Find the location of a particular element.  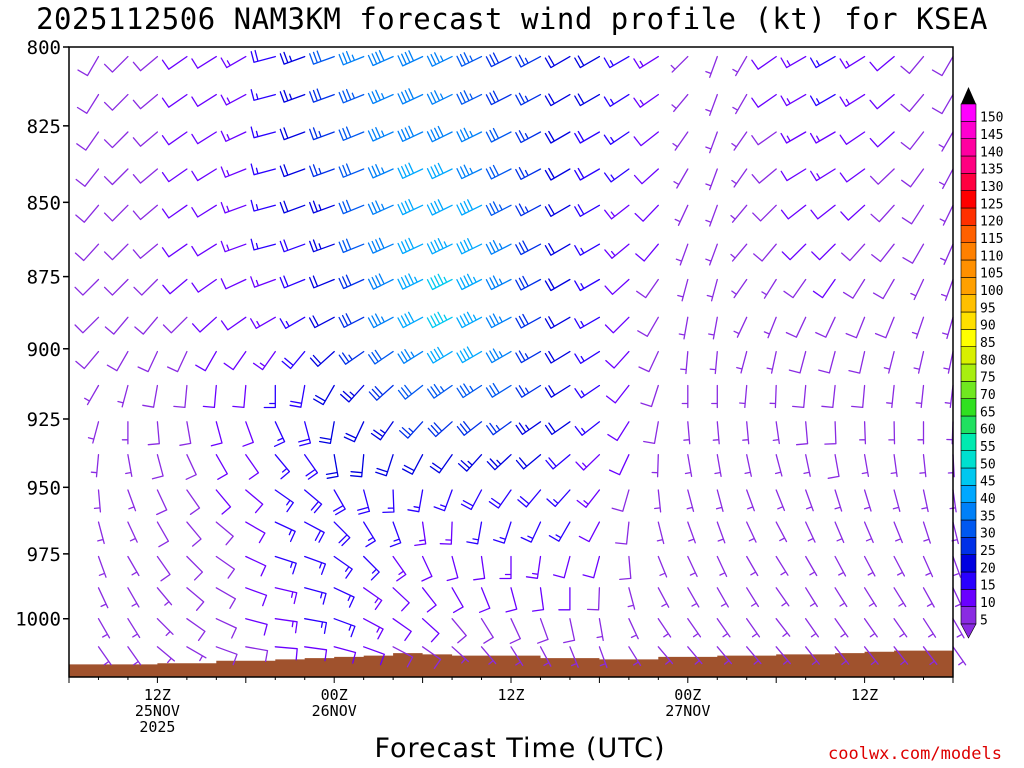

colorbar-label: 5 is located at coordinates (984, 620).